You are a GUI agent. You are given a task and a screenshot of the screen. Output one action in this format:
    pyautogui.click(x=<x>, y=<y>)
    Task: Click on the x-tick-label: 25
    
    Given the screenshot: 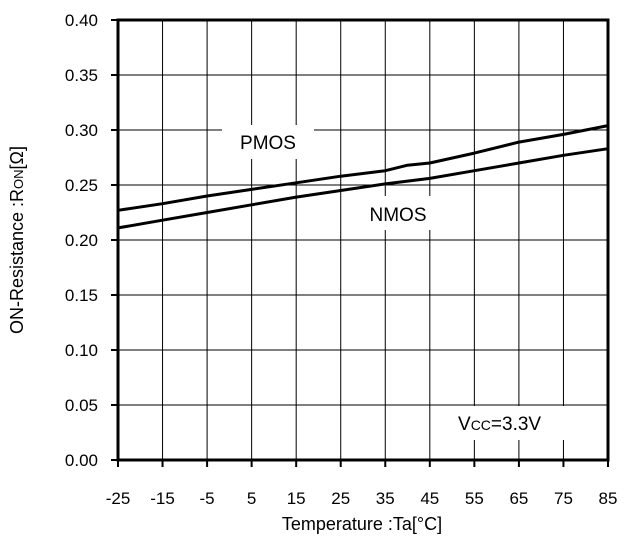 What is the action you would take?
    pyautogui.click(x=340, y=498)
    